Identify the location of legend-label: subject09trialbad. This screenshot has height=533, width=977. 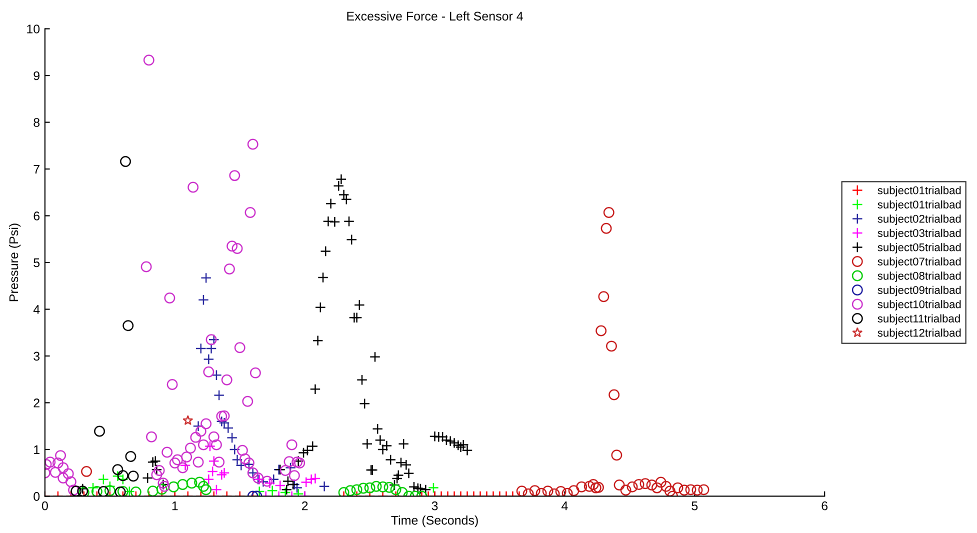
(919, 291).